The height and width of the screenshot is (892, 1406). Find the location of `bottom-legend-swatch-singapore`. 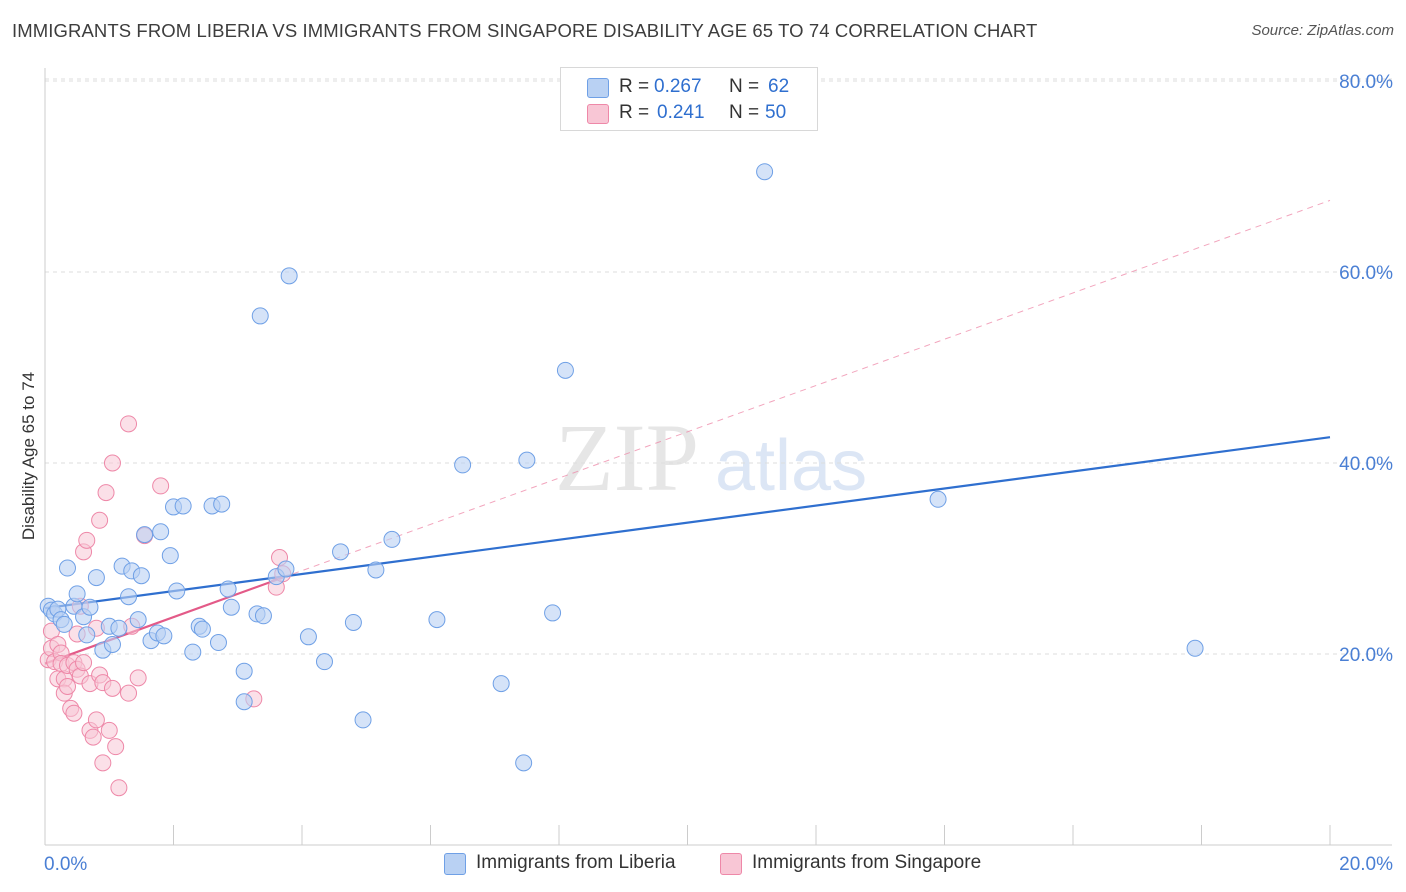

bottom-legend-swatch-singapore is located at coordinates (731, 864).